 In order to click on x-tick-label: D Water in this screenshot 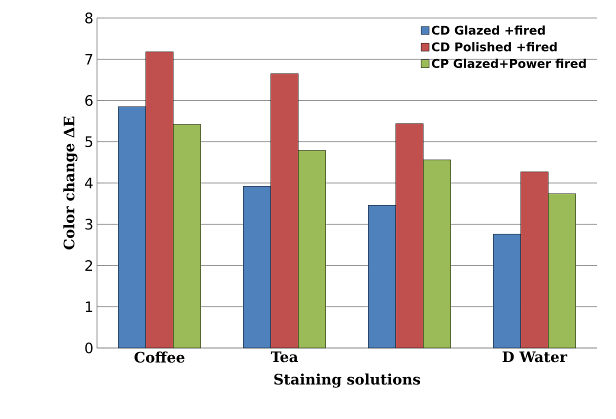, I will do `click(535, 357)`.